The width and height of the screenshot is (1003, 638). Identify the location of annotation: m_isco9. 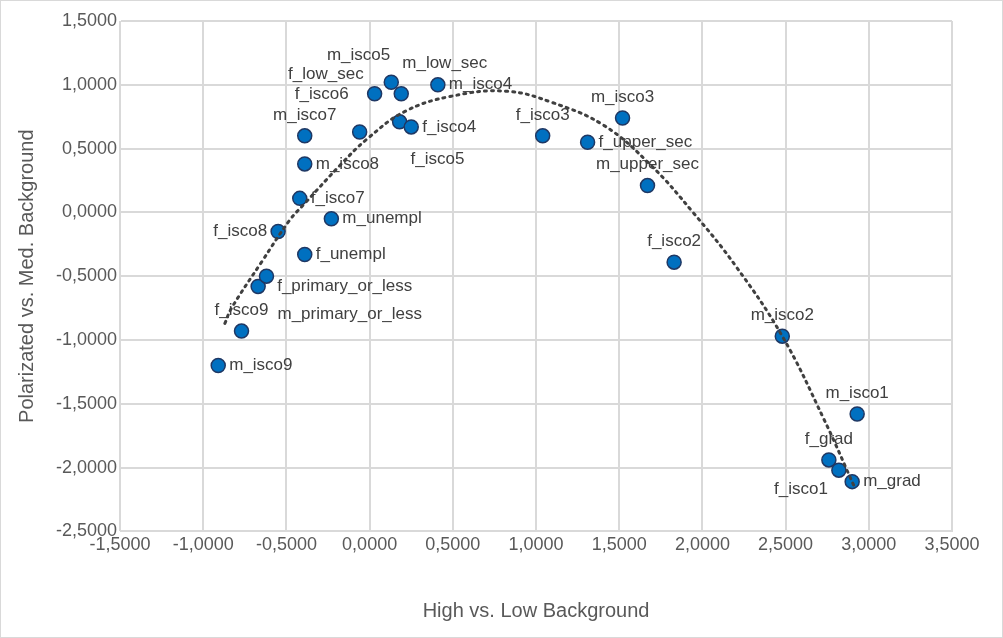
(261, 365).